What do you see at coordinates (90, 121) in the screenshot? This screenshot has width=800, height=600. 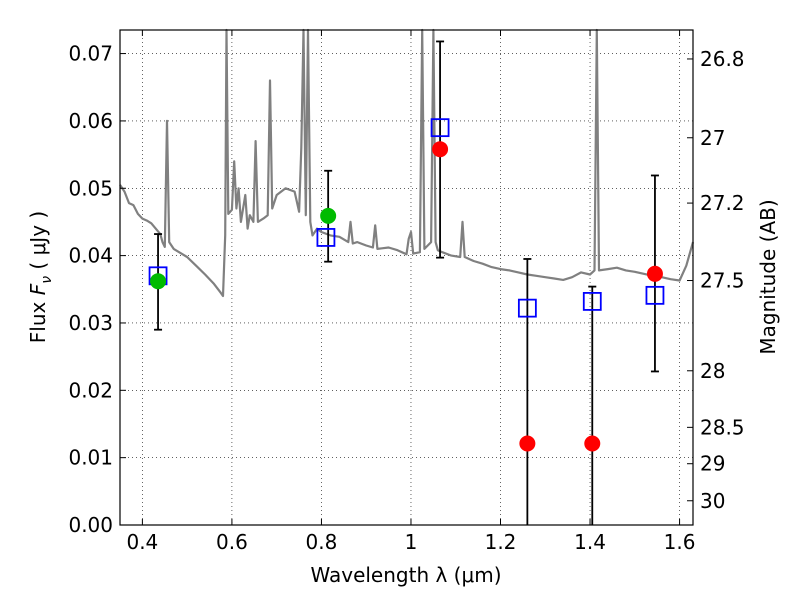 I see `y-tick-label: 0.06` at bounding box center [90, 121].